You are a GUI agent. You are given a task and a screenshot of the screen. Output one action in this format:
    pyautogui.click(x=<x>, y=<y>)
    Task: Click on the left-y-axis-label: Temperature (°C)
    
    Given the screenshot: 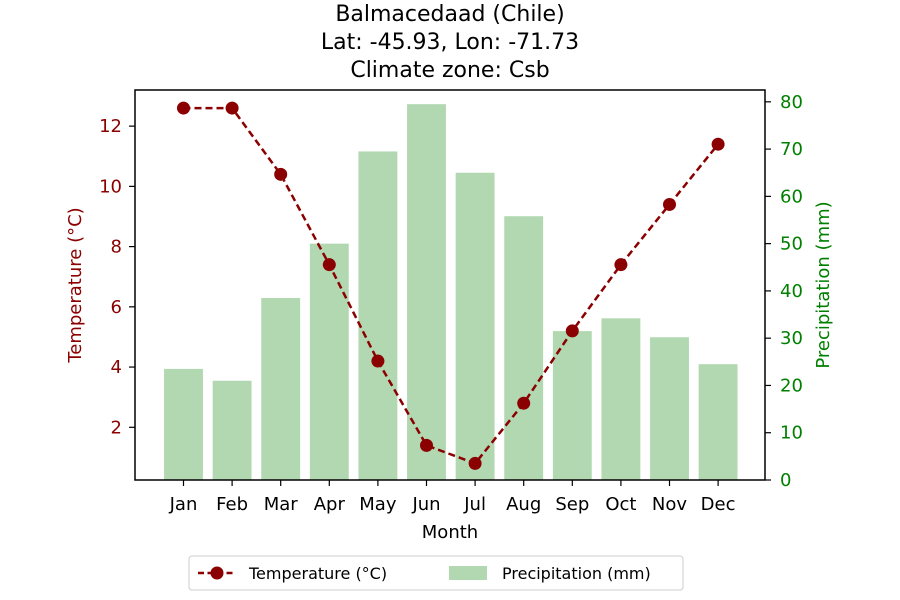 What is the action you would take?
    pyautogui.click(x=75, y=285)
    